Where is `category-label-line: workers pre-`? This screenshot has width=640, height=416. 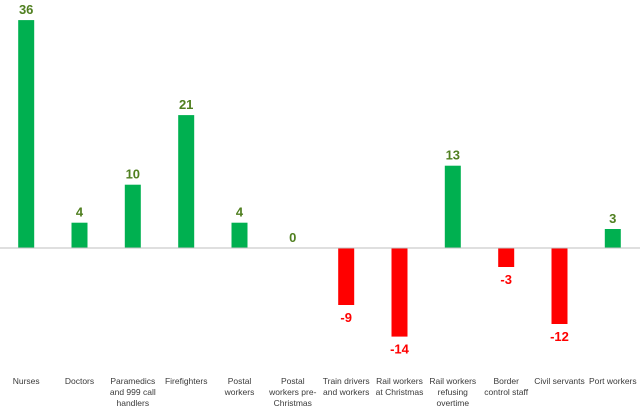
category-label-line: workers pre- is located at coordinates (292, 392).